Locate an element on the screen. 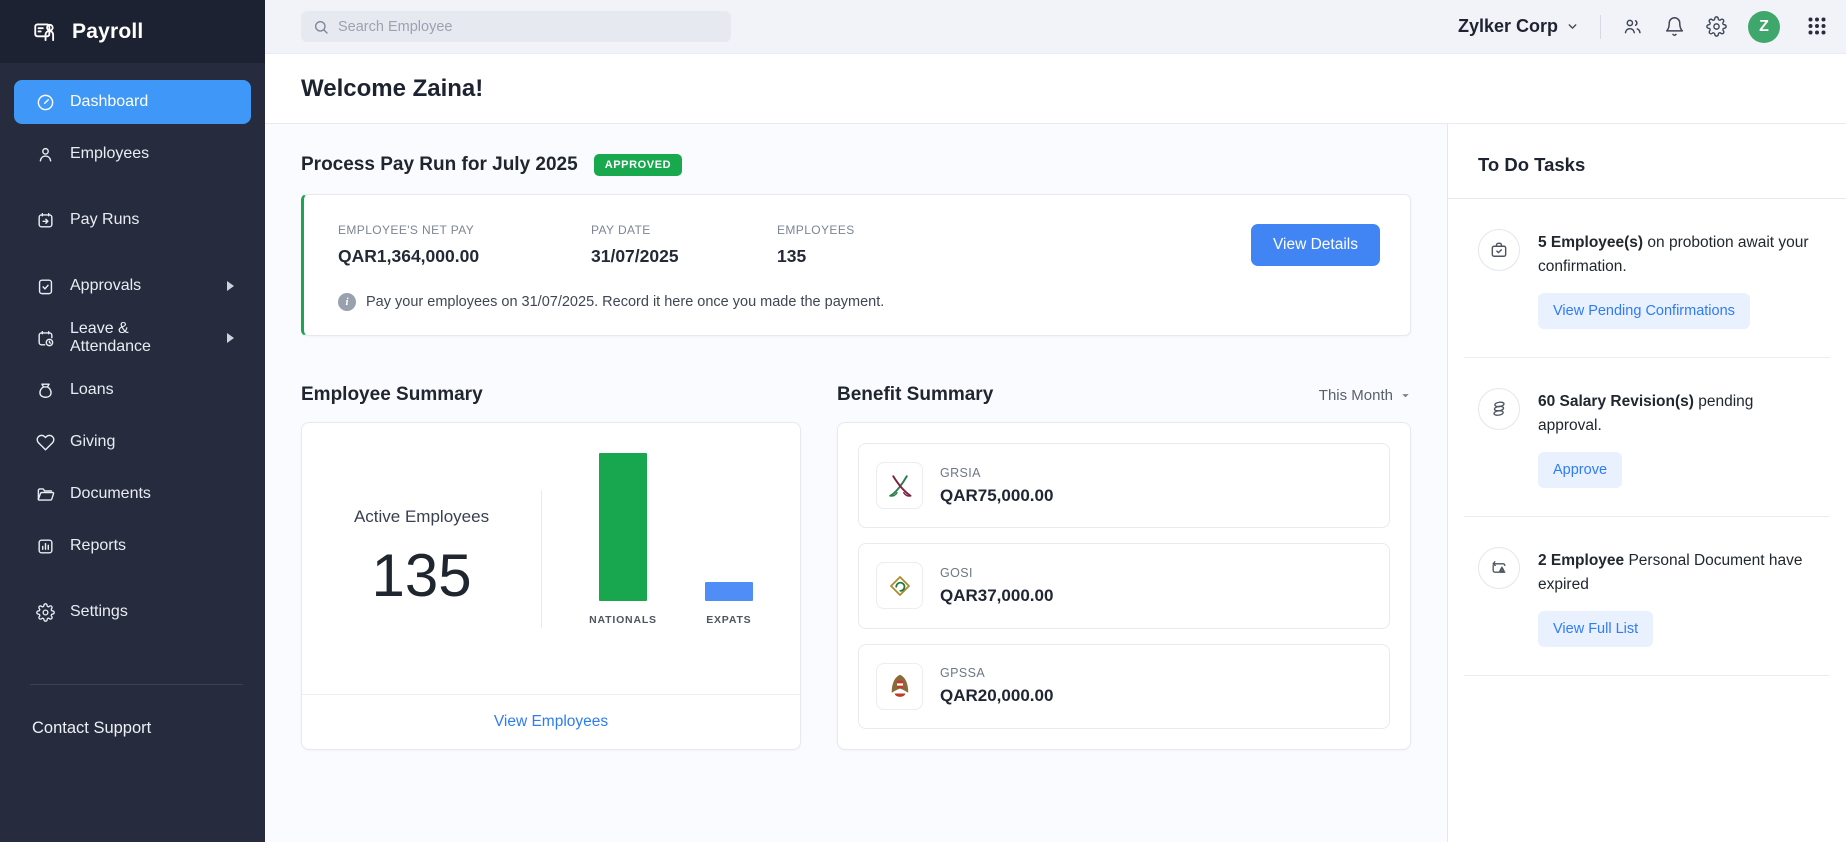 Image resolution: width=1846 pixels, height=842 pixels. expats-bar is located at coordinates (728, 591).